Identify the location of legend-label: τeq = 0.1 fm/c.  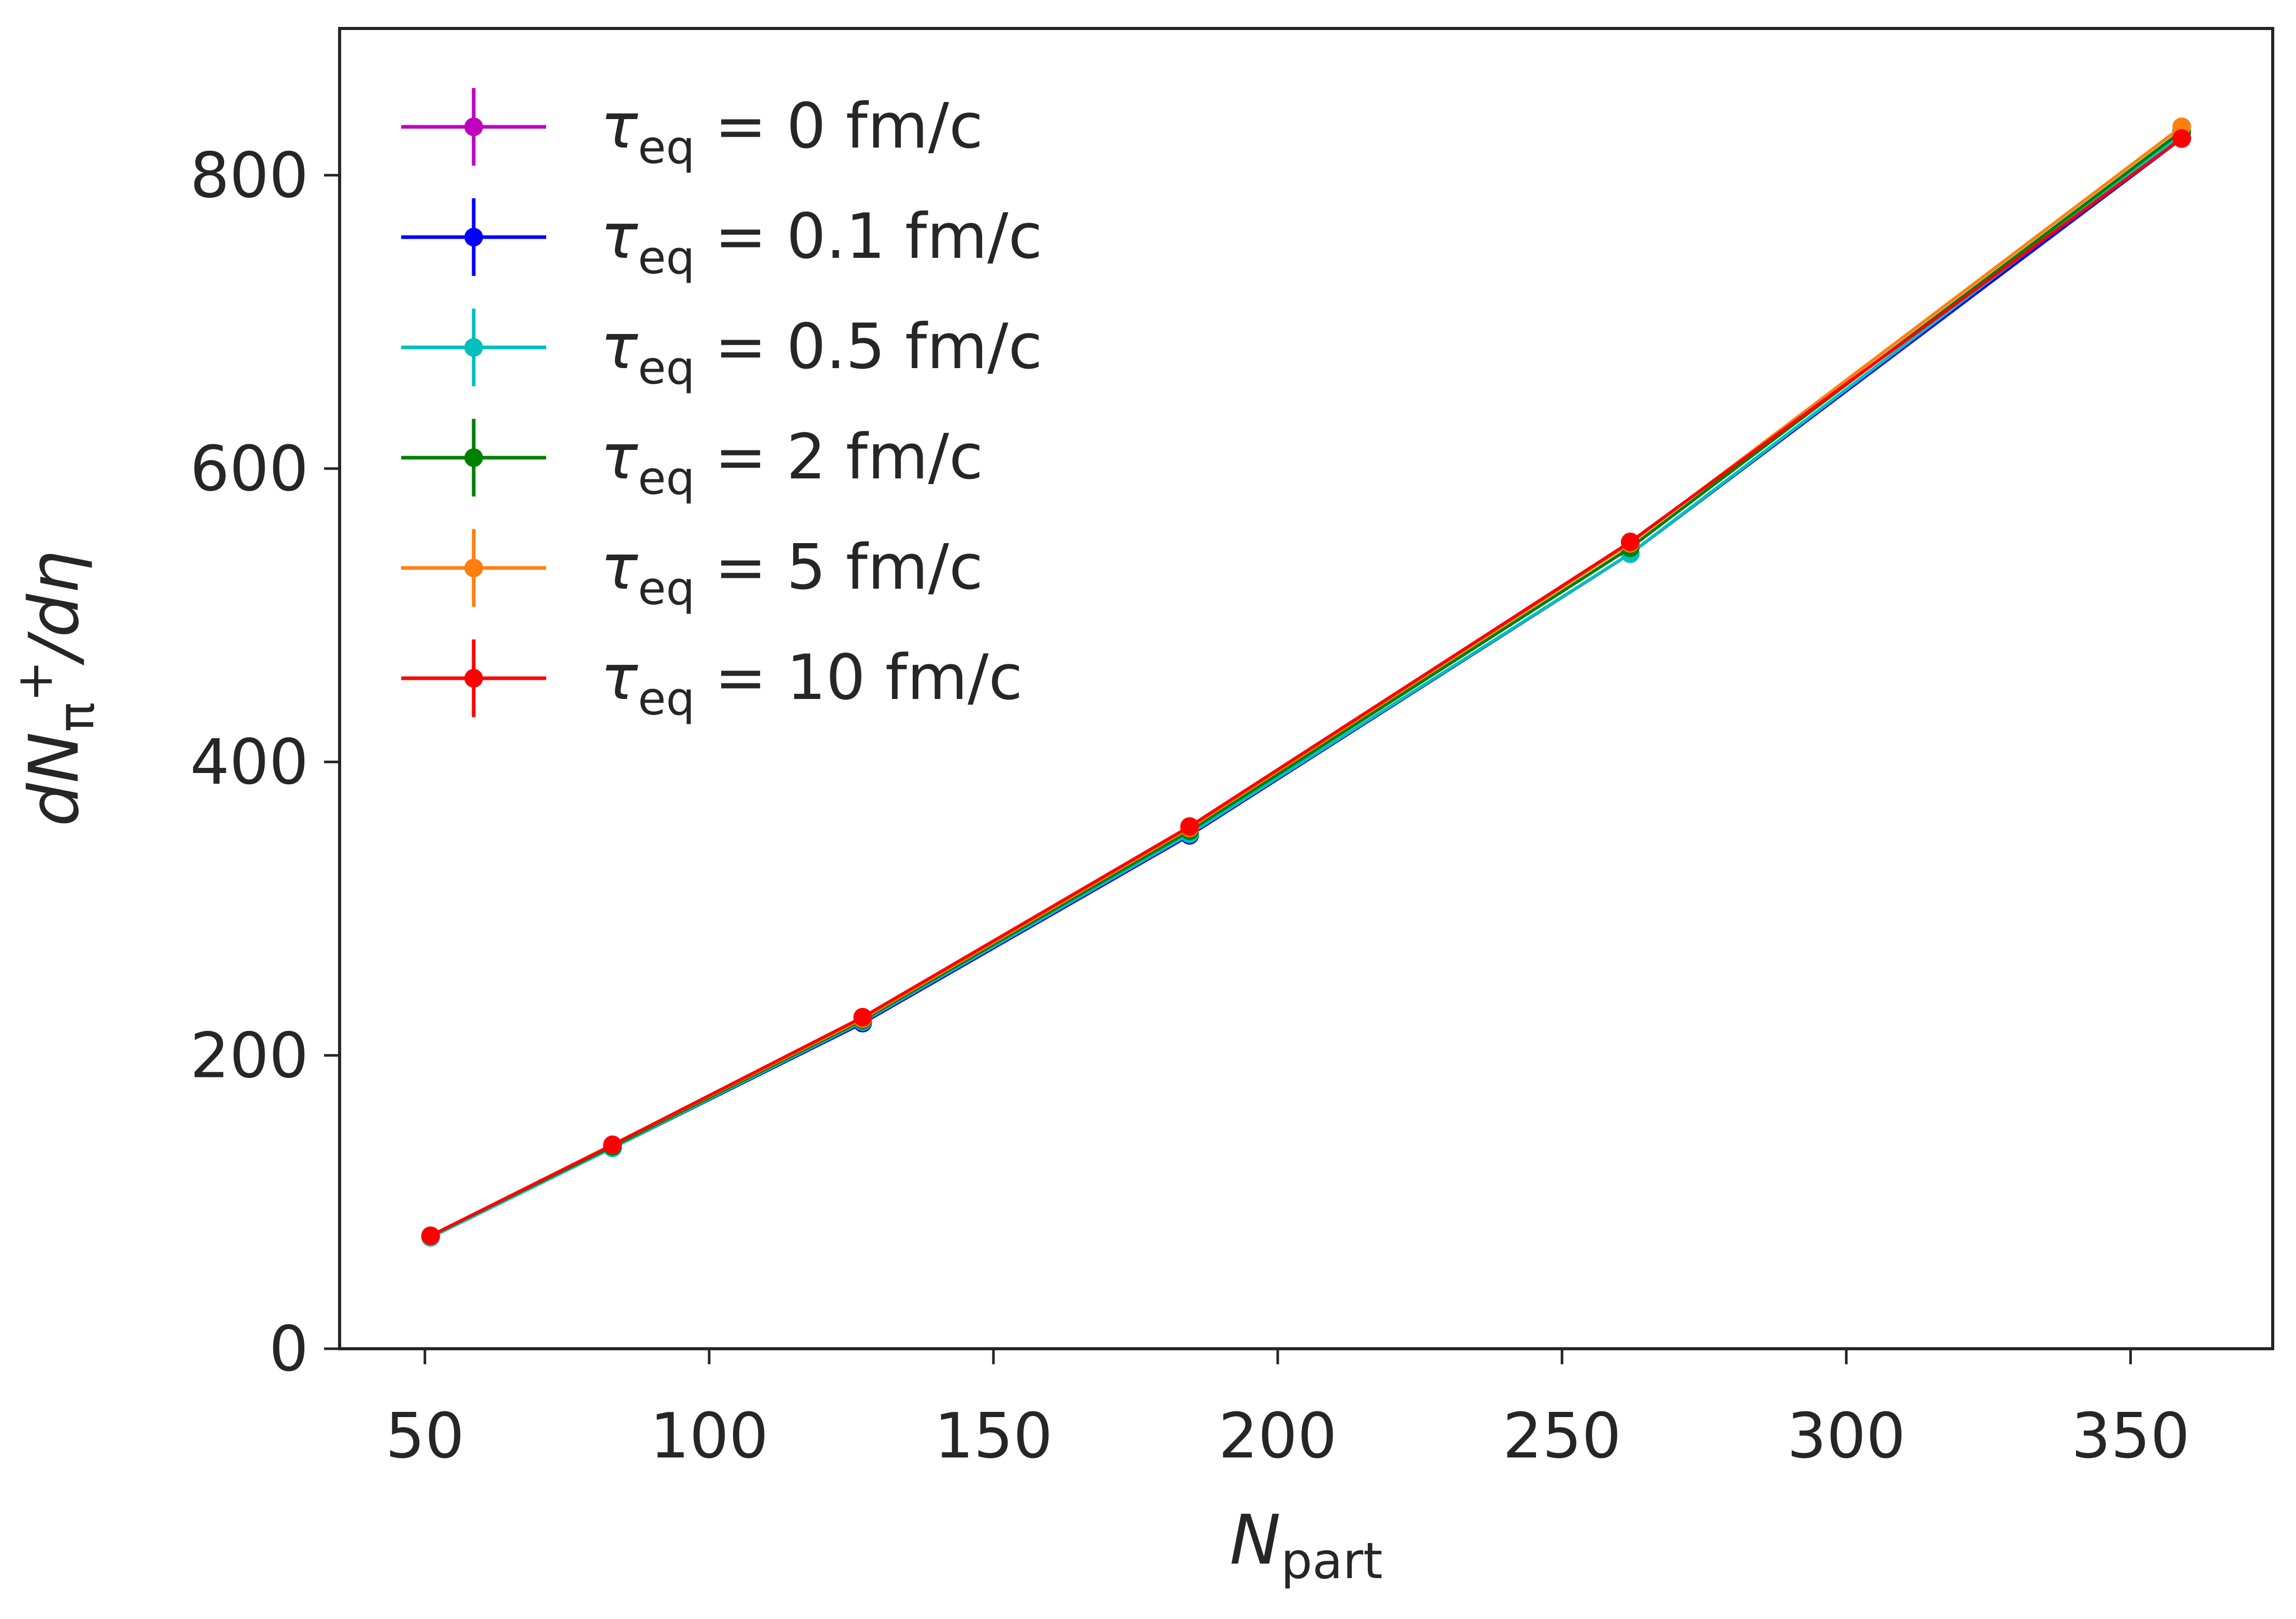
(822, 242).